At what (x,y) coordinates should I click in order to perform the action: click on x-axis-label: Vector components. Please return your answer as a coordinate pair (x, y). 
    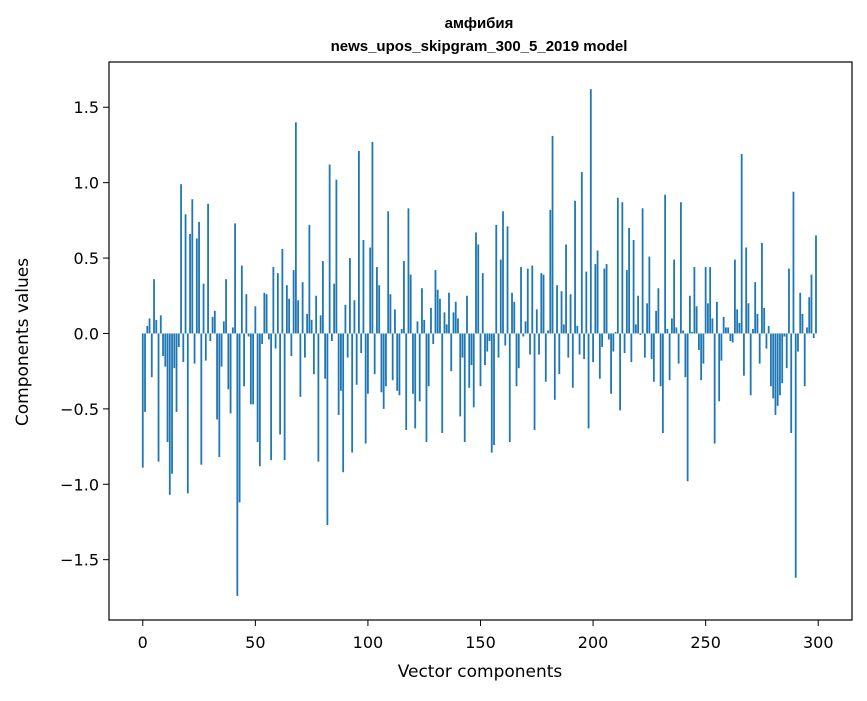
    Looking at the image, I should click on (480, 672).